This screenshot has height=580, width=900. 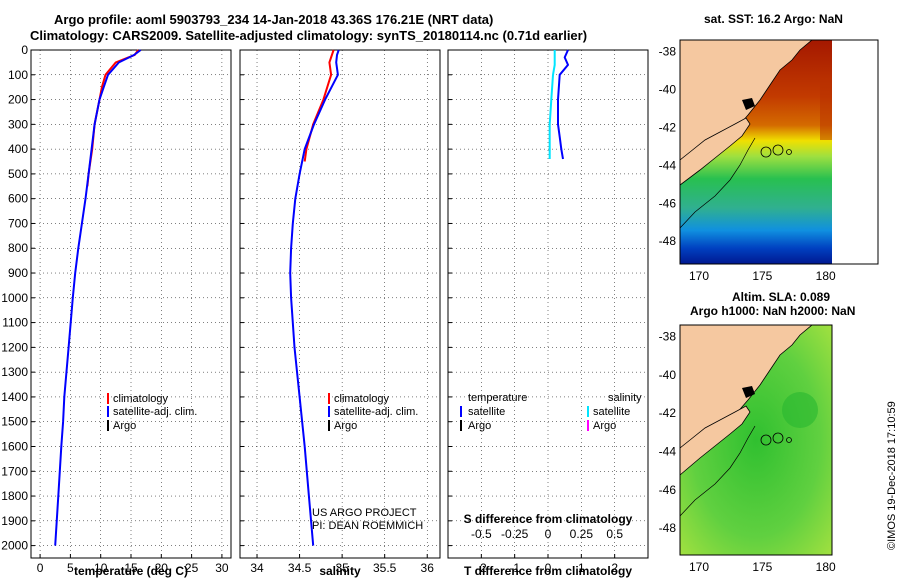 I want to click on sla-patch, so click(x=800, y=410).